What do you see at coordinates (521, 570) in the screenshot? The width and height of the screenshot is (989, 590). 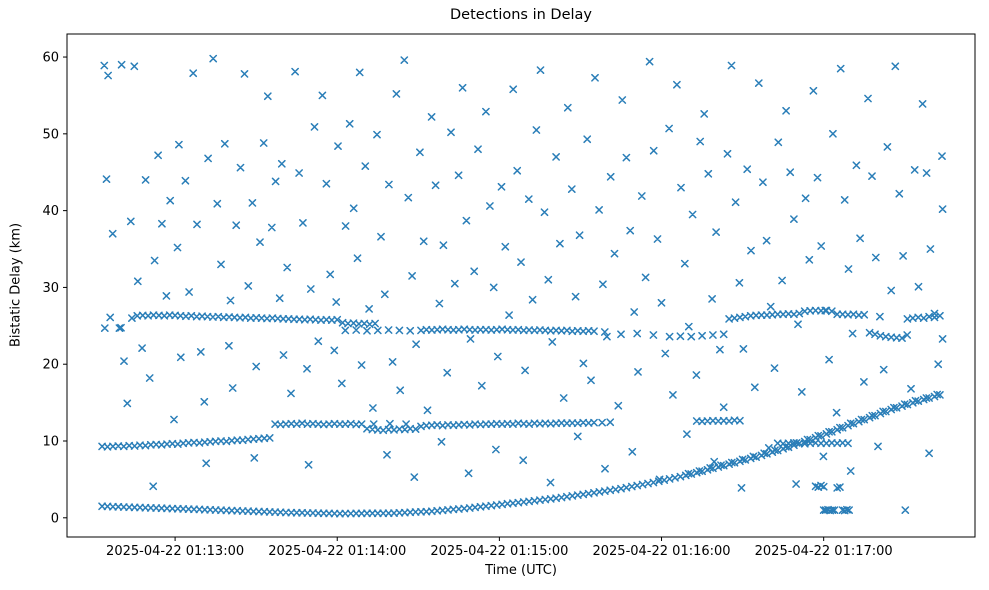 I see `x-axis-label: Time (UTC)` at bounding box center [521, 570].